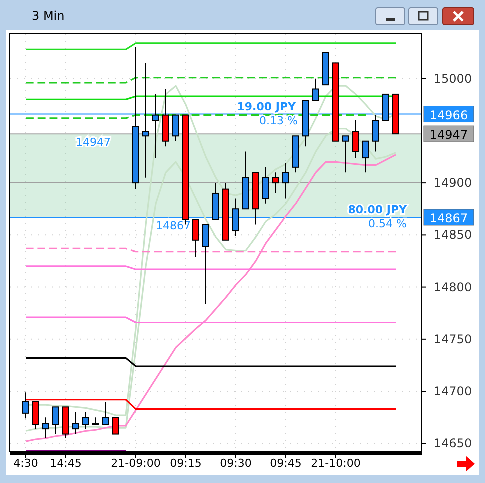 The width and height of the screenshot is (485, 483). Describe the element at coordinates (267, 107) in the screenshot. I see `annotation: 19.00 JPY` at that location.